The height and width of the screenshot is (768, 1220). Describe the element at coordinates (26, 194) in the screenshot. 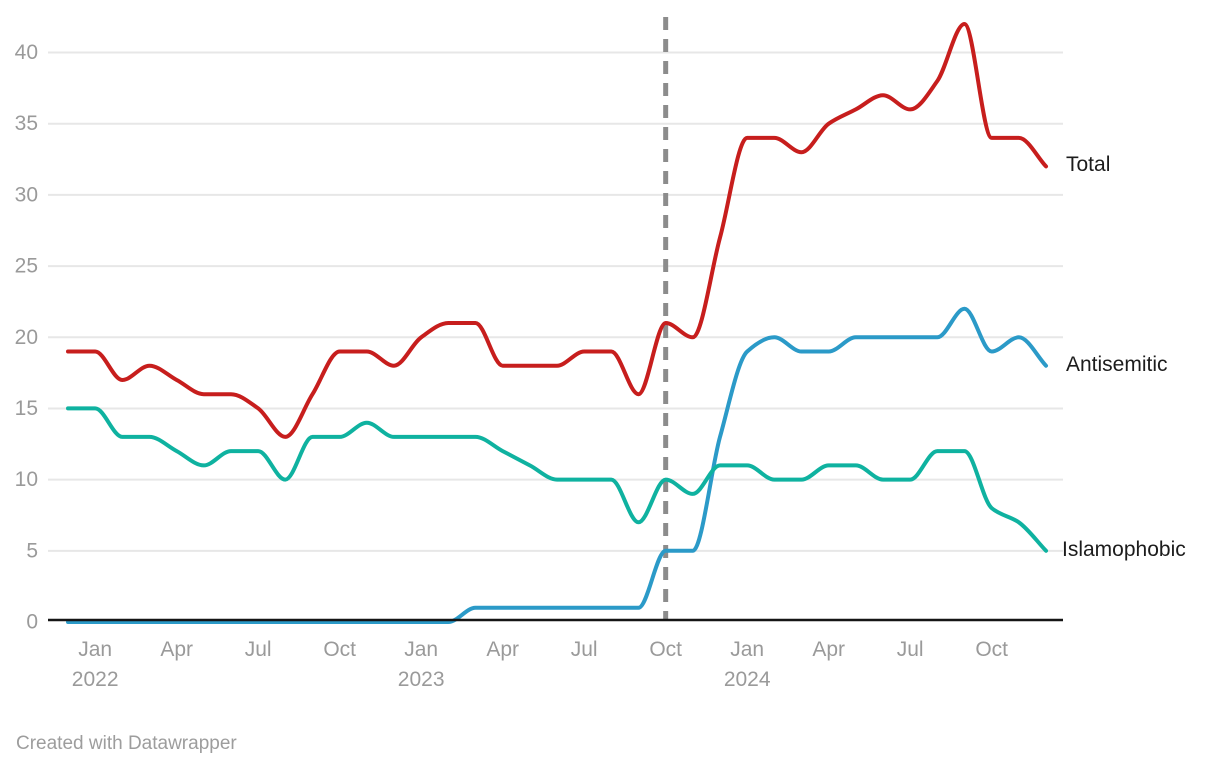

I see `y-tick-label: 30` at that location.